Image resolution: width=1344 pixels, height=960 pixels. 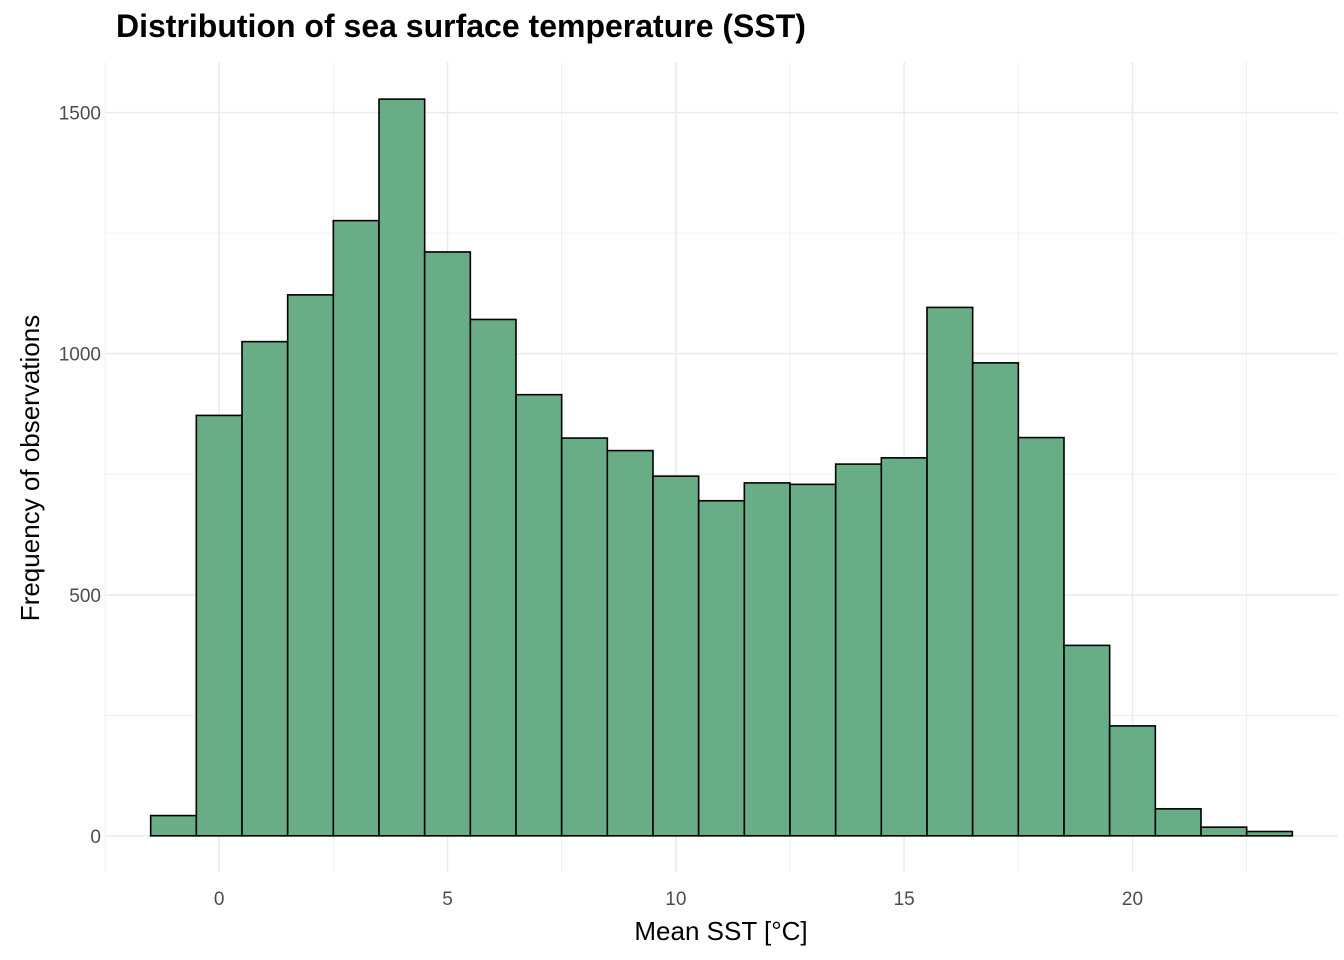 I want to click on x-tick-label: 15, so click(x=904, y=899).